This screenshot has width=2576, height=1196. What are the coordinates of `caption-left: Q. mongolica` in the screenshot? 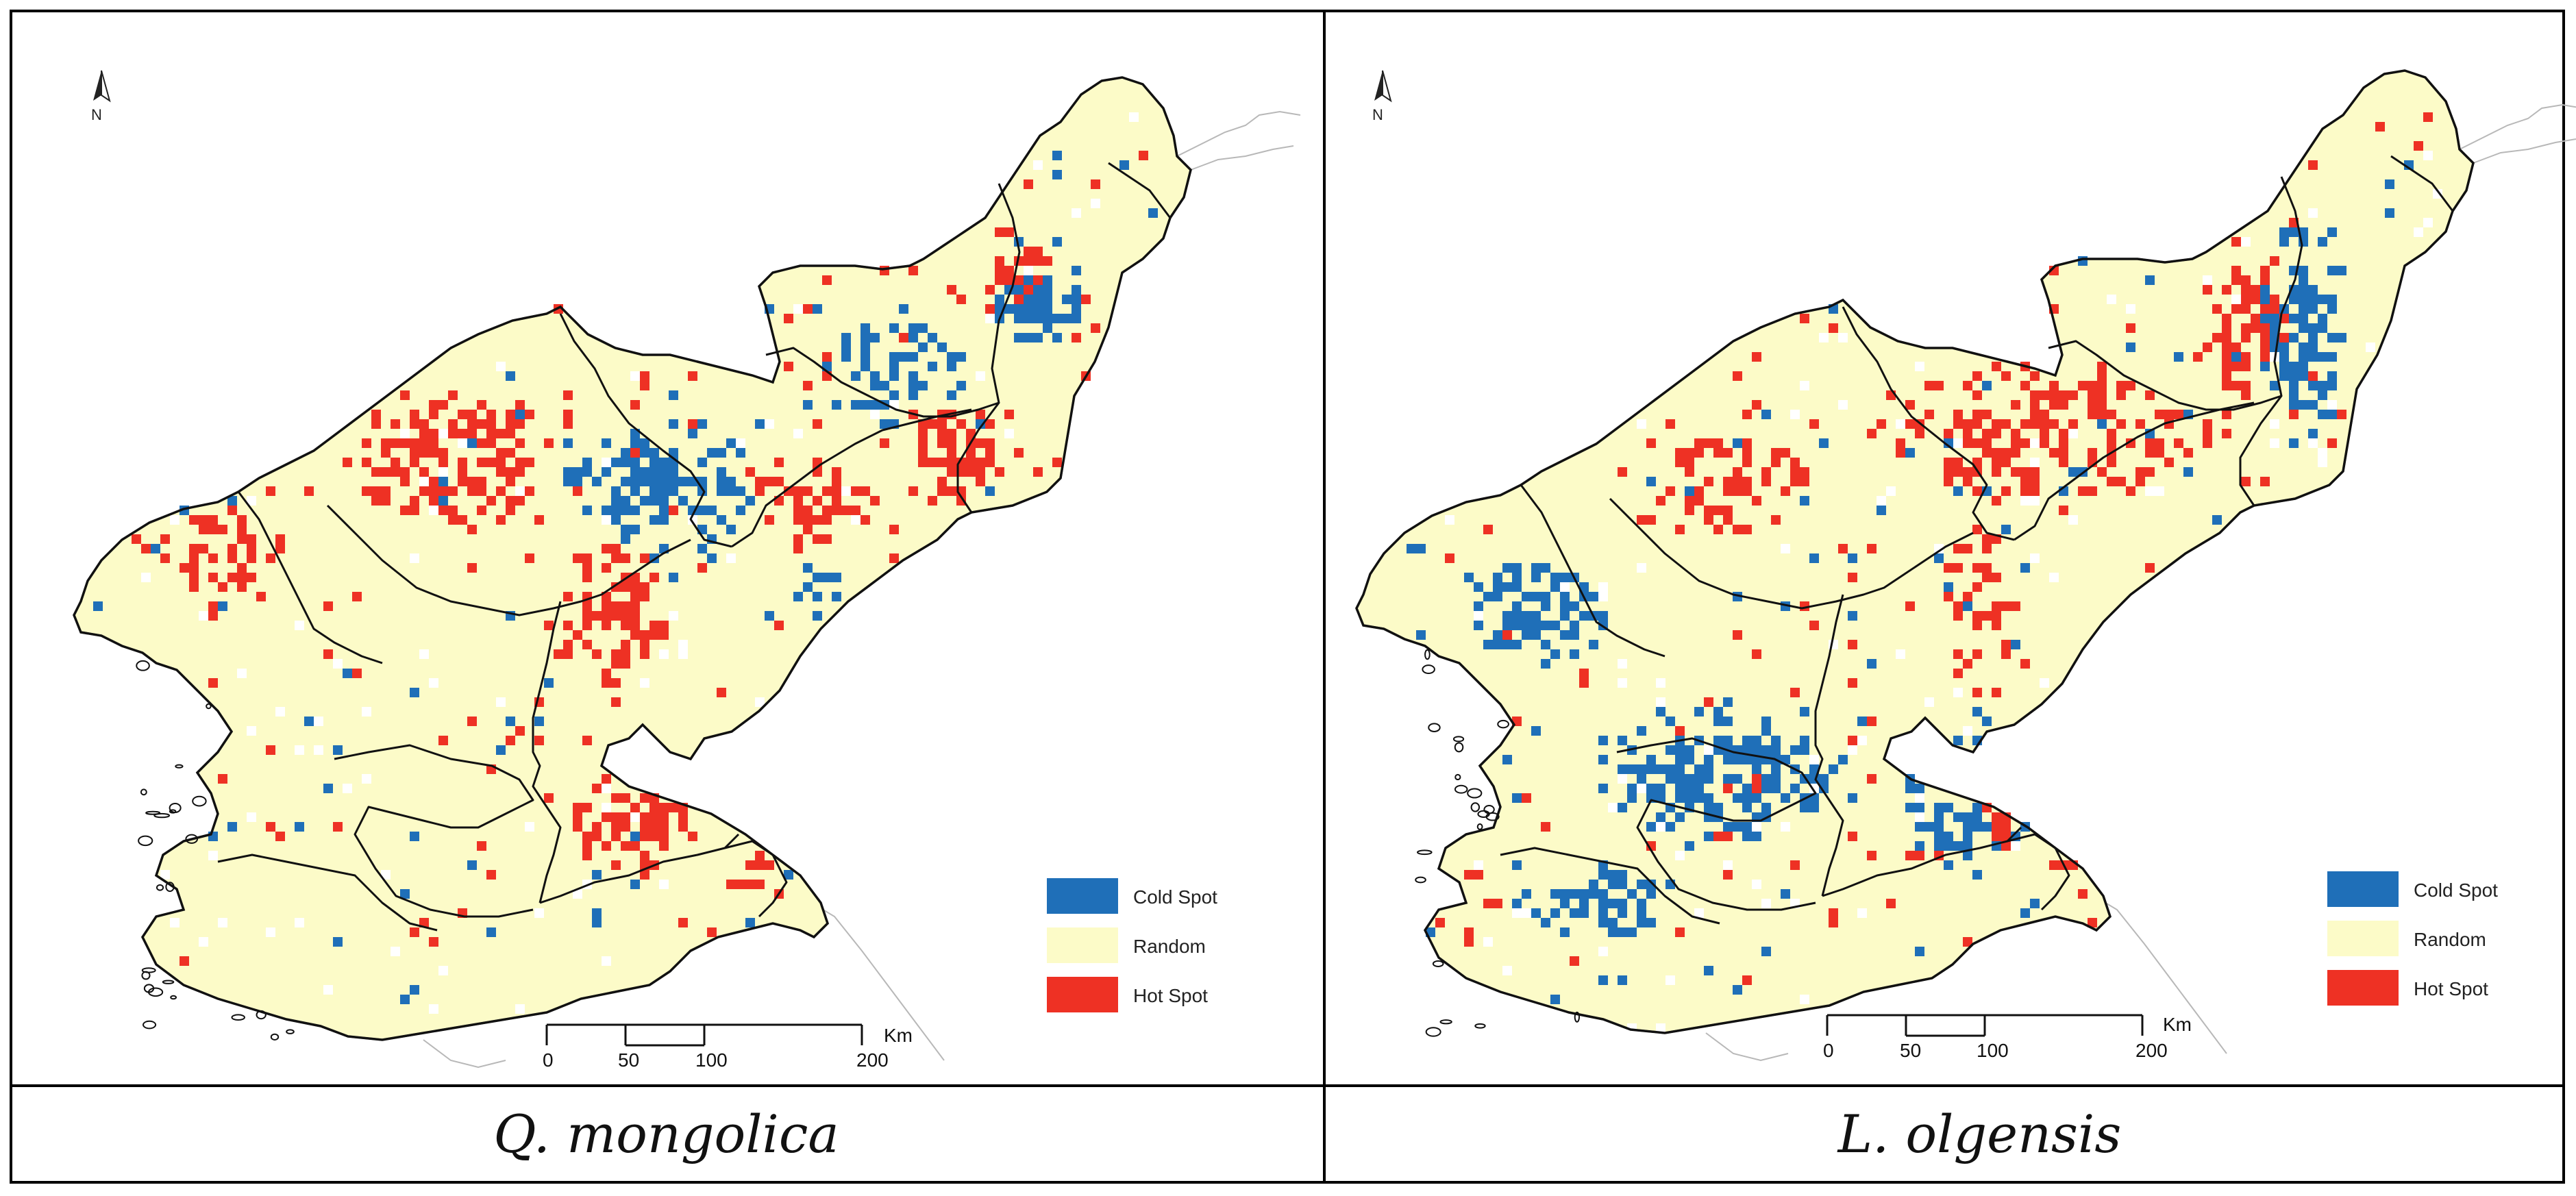 It's located at (666, 1134).